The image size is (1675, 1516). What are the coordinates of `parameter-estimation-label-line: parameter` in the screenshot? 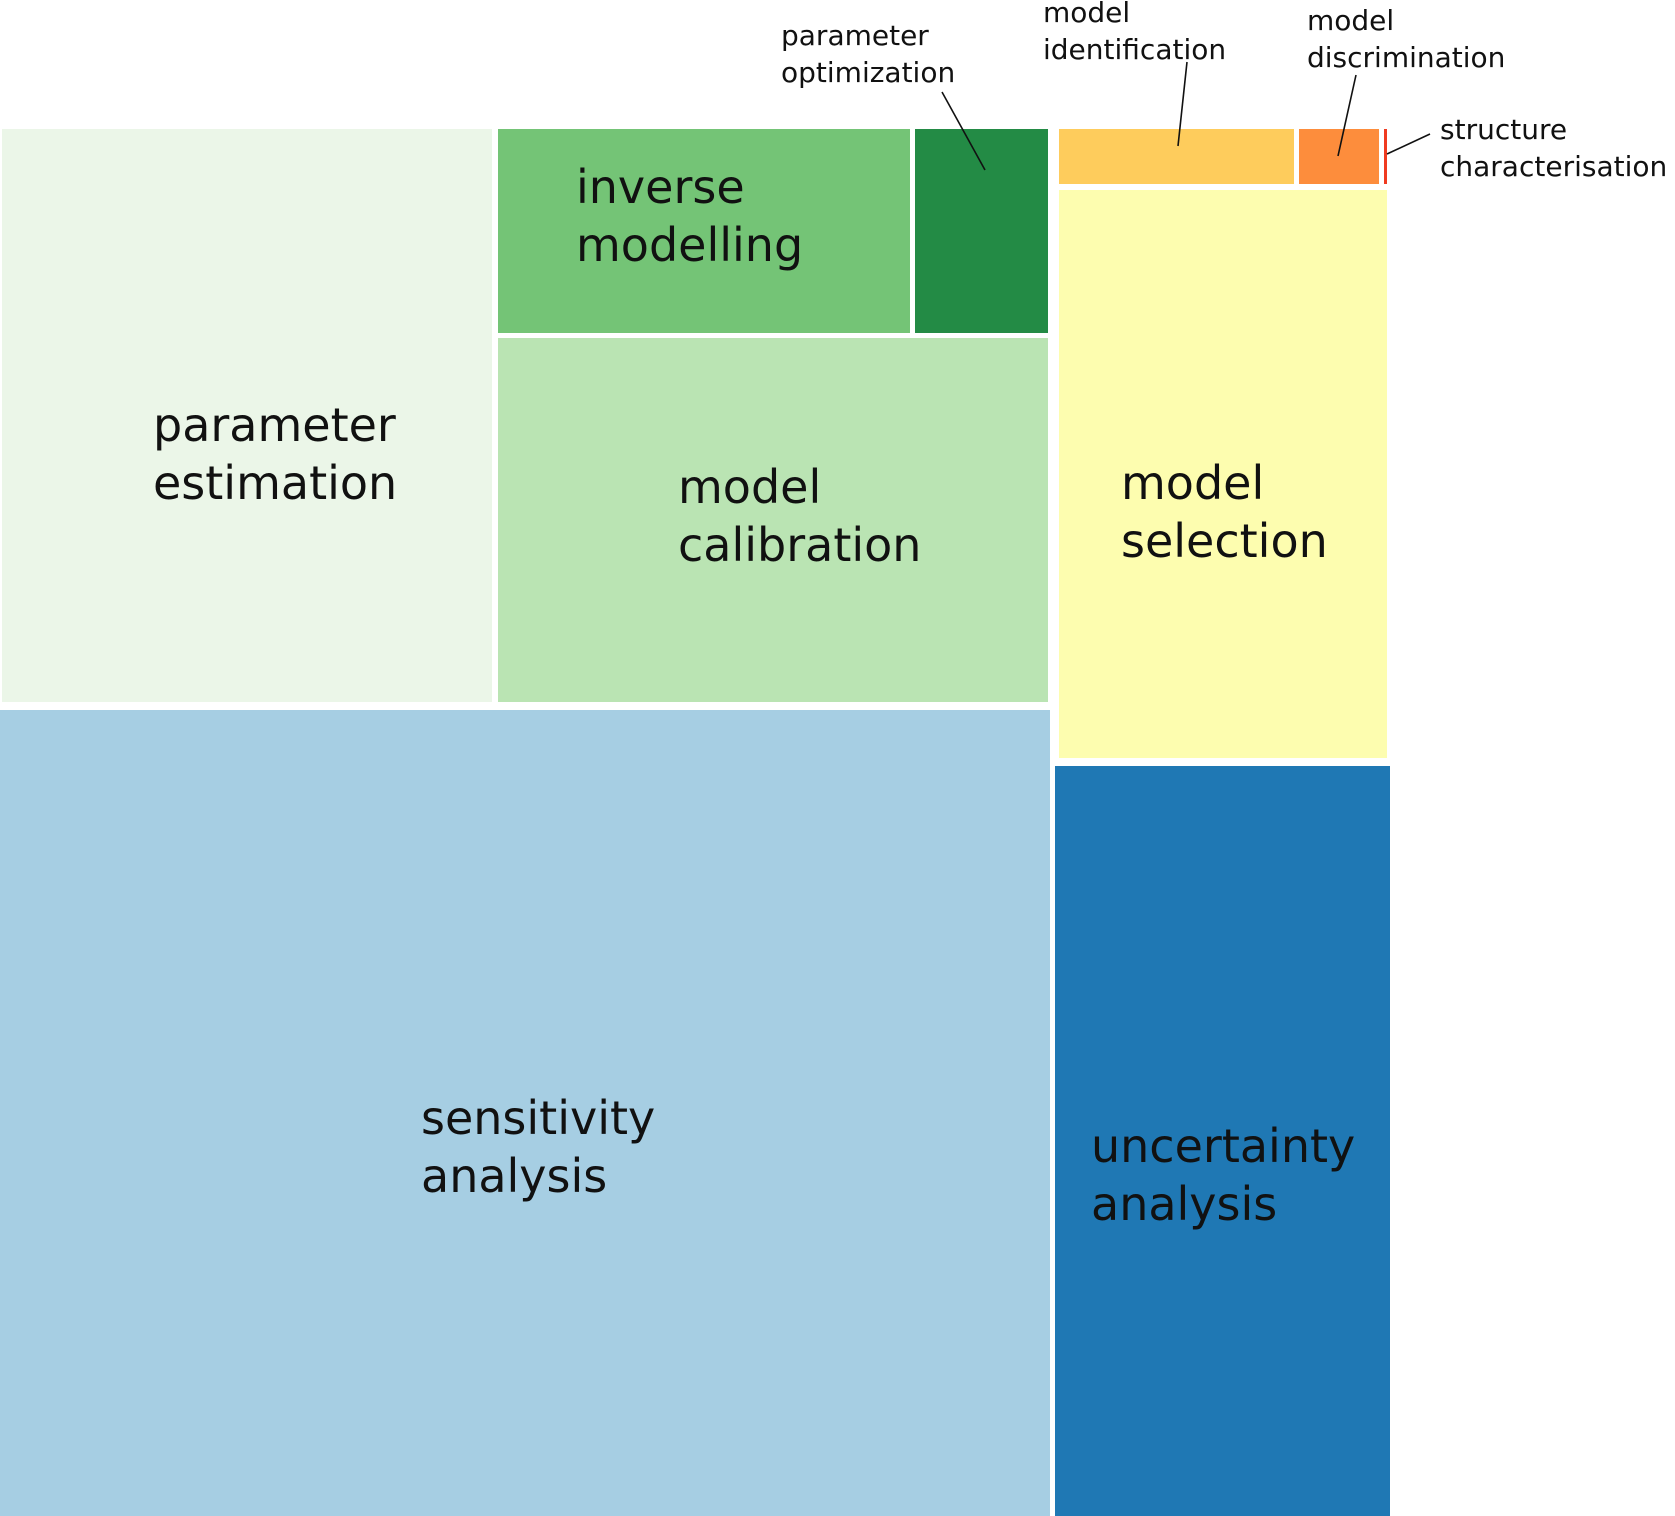 It's located at (274, 425).